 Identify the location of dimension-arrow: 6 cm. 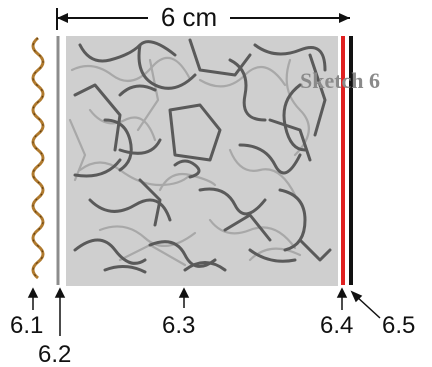
(203, 17).